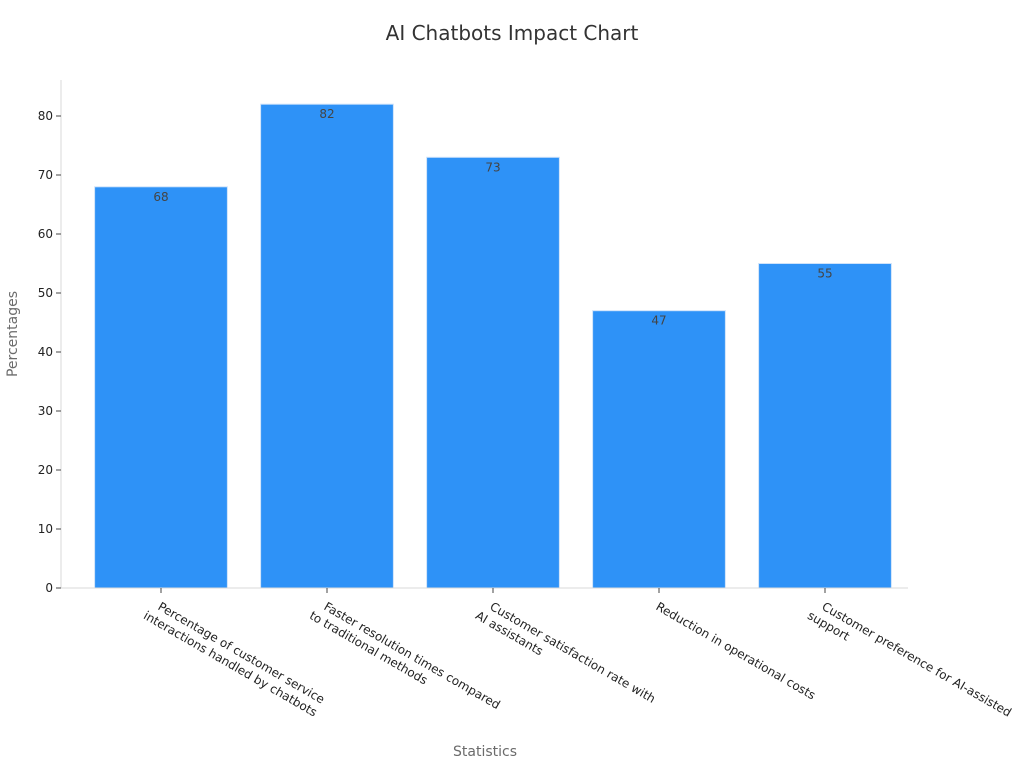  What do you see at coordinates (824, 273) in the screenshot?
I see `bar-value-label: 55` at bounding box center [824, 273].